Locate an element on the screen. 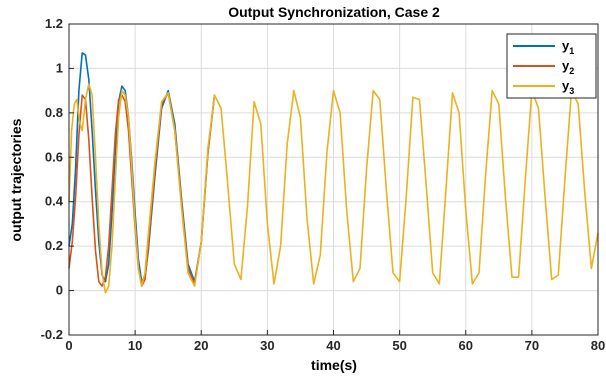 This screenshot has height=377, width=606. y-tick-label: 0.4 is located at coordinates (54, 201).